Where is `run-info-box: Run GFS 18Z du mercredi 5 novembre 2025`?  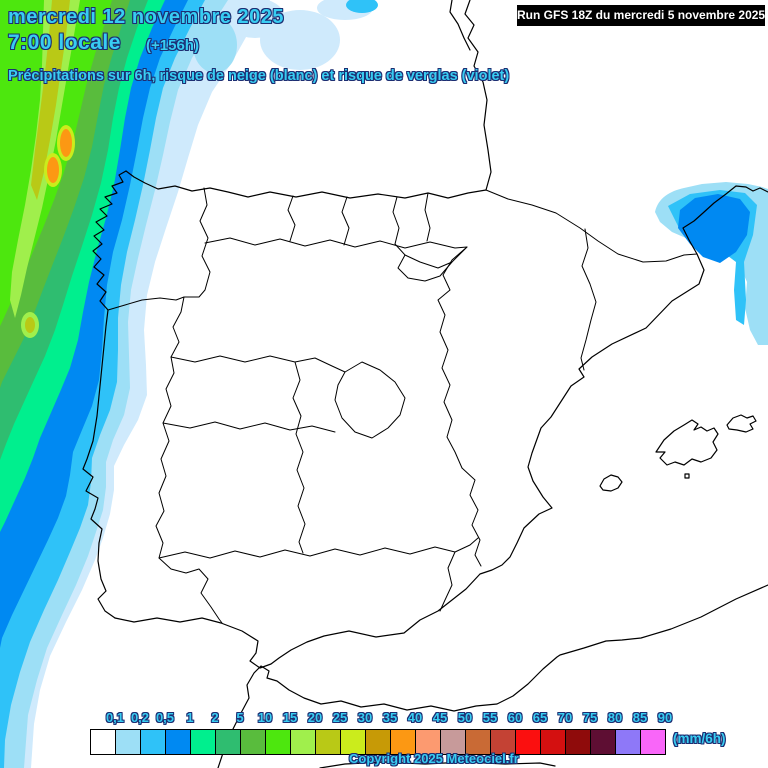
run-info-box: Run GFS 18Z du mercredi 5 novembre 2025 is located at coordinates (641, 15).